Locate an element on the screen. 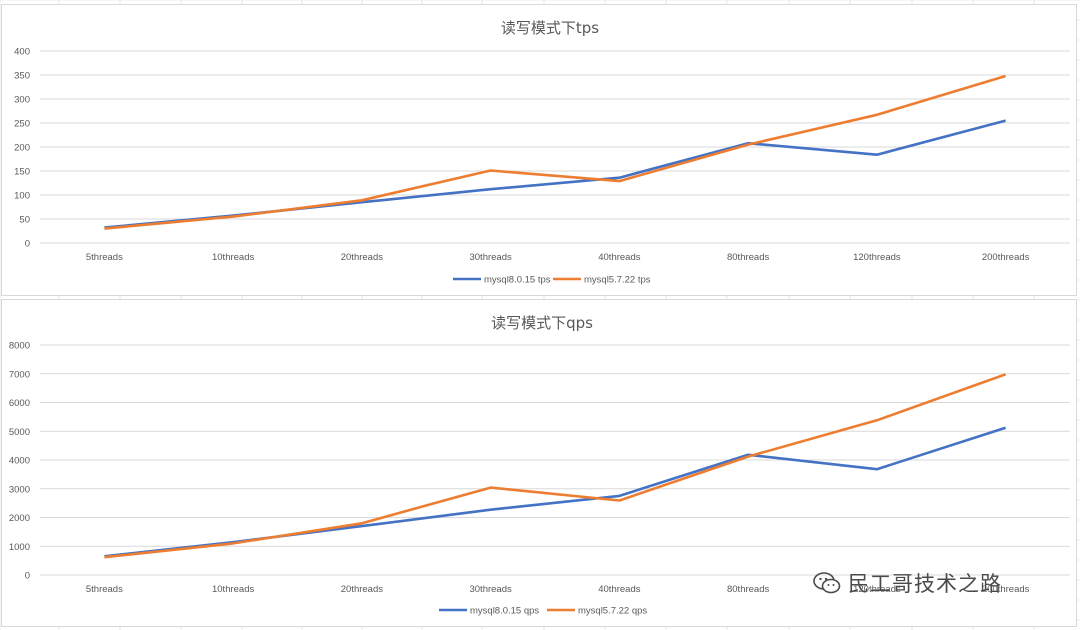 This screenshot has width=1080, height=630. y-tick-label: 1000 is located at coordinates (19, 547).